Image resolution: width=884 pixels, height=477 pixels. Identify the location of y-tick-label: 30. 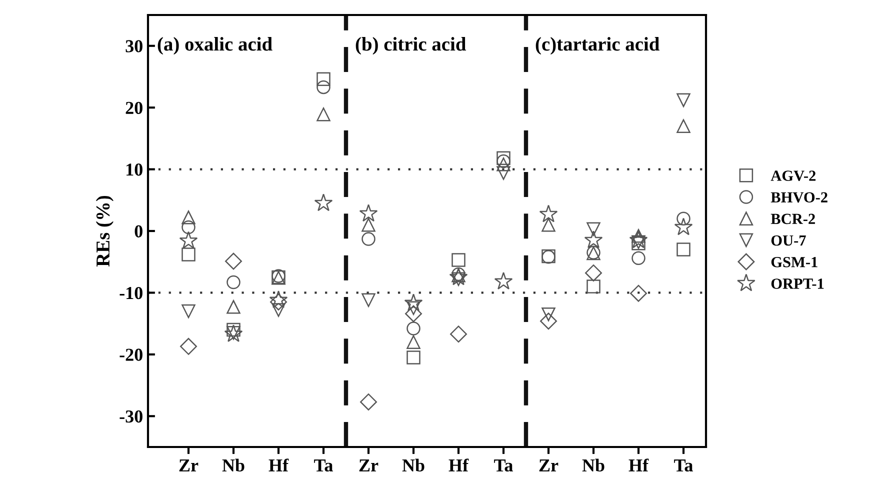
(134, 46).